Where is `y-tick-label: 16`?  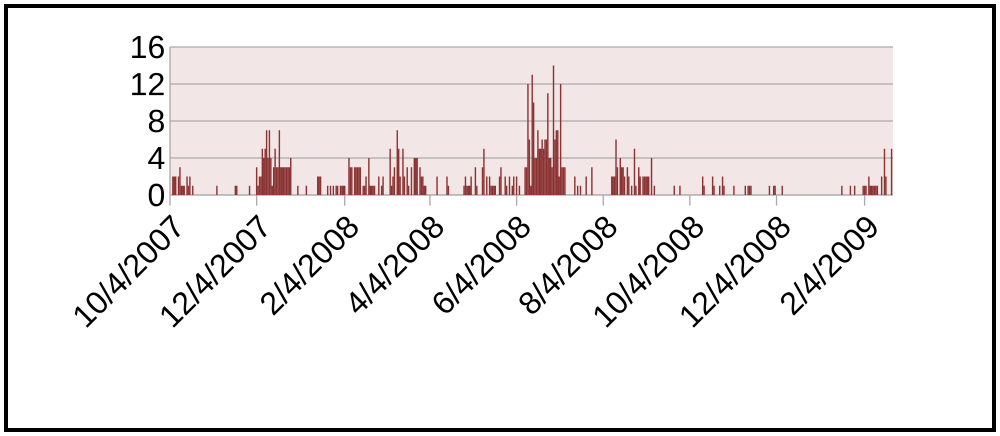 y-tick-label: 16 is located at coordinates (148, 47).